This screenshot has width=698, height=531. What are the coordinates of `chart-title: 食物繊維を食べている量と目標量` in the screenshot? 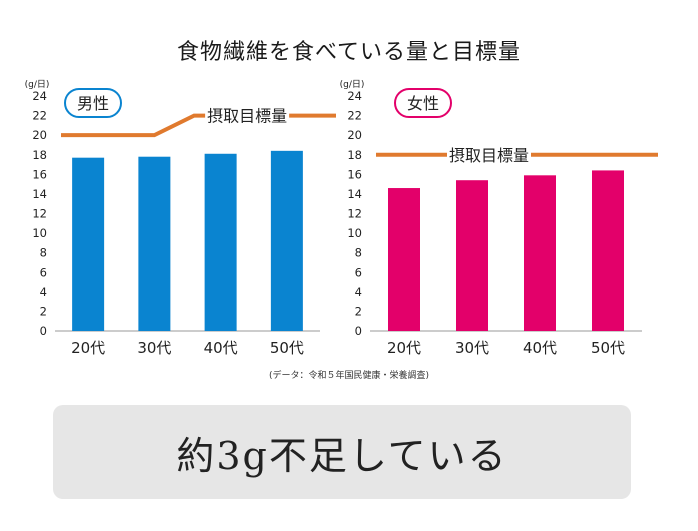 It's located at (349, 52).